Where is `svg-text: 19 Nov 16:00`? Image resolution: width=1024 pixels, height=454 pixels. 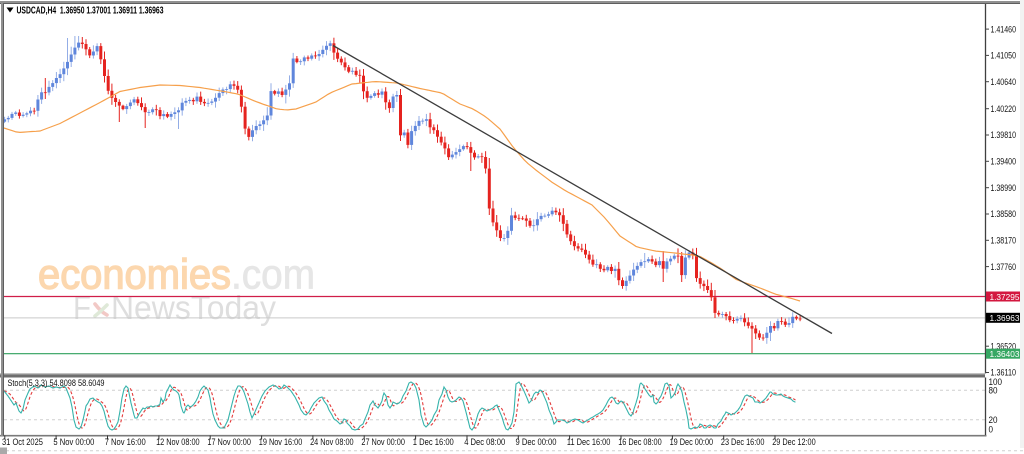
svg-text: 19 Nov 16:00 is located at coordinates (281, 442).